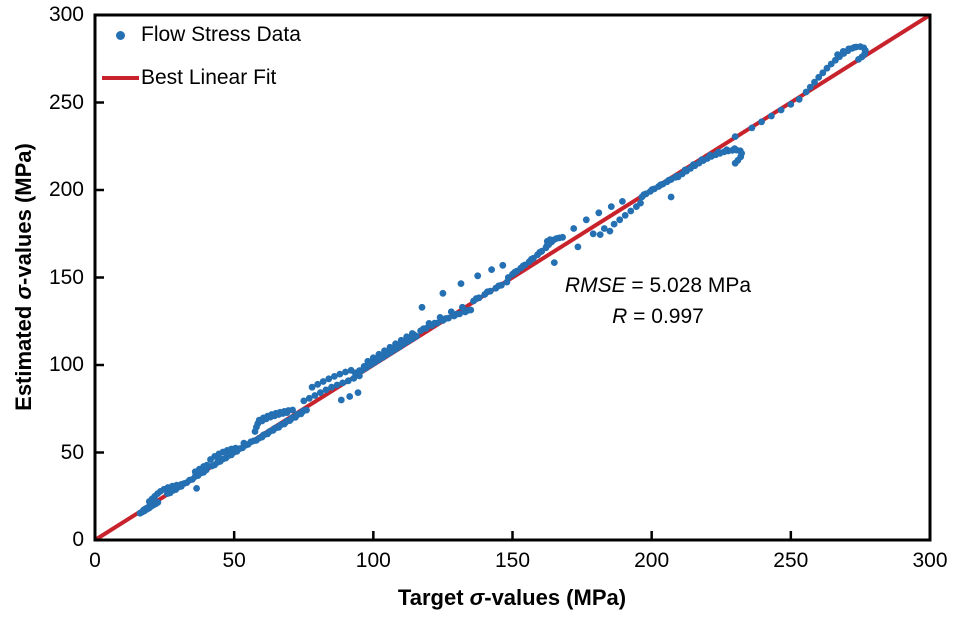 The width and height of the screenshot is (955, 620). I want to click on fit-line-icon, so click(120, 78).